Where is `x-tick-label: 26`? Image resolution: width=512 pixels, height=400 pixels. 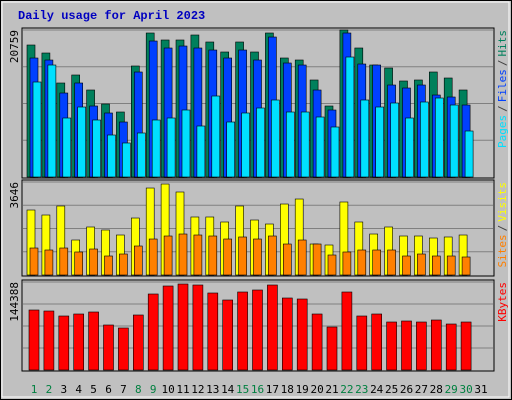
x-tick-label: 26 is located at coordinates (406, 389).